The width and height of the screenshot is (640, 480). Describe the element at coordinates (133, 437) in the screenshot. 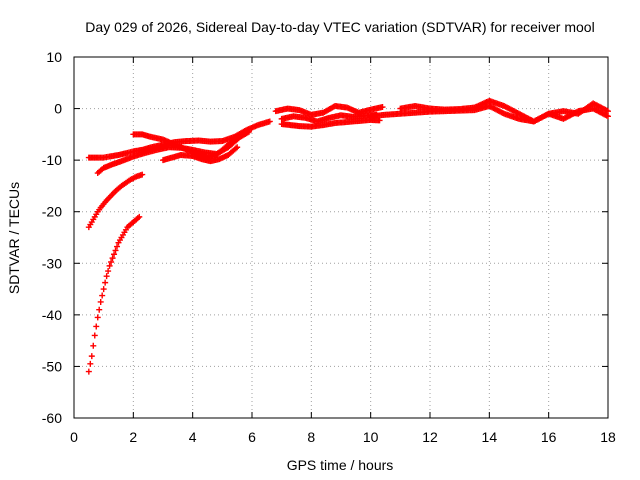

I see `x-tick-label: 2` at that location.